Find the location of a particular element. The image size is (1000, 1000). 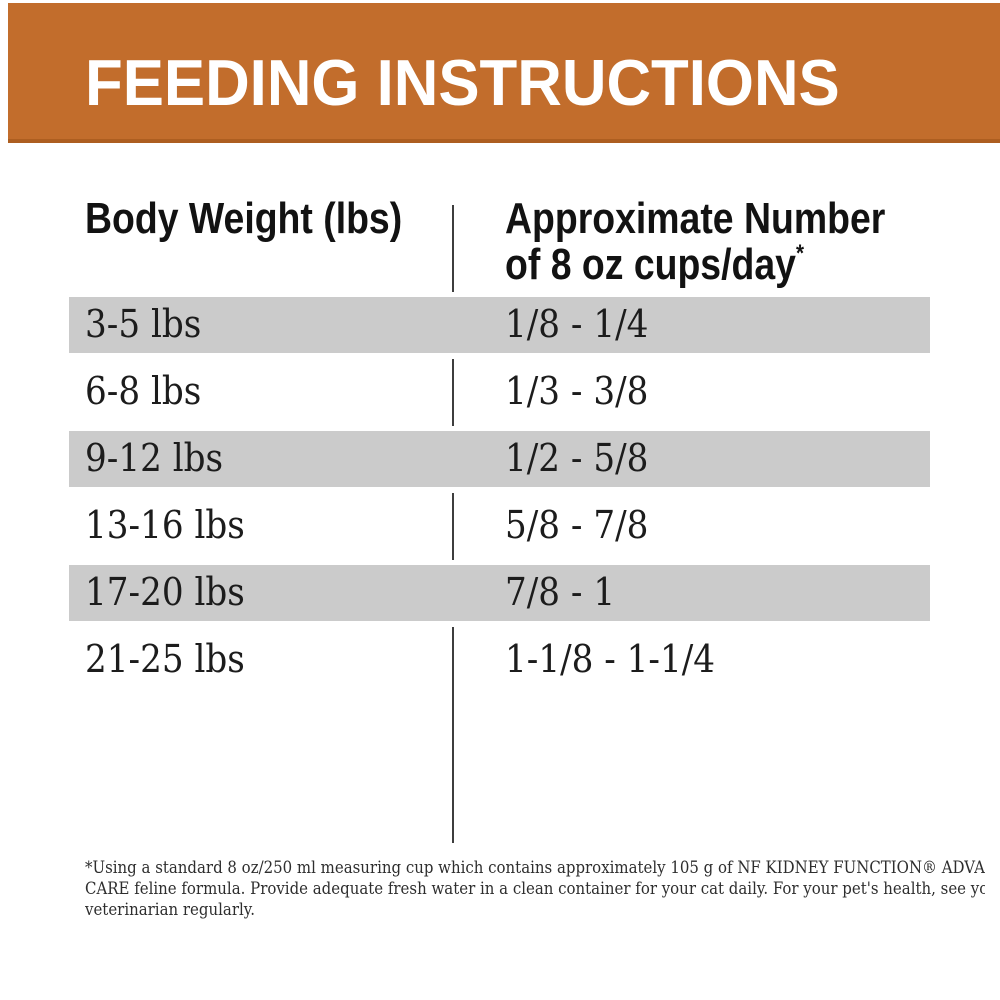

table-row: 6-8 lbs 1/3 - 3/8 is located at coordinates (499, 392).